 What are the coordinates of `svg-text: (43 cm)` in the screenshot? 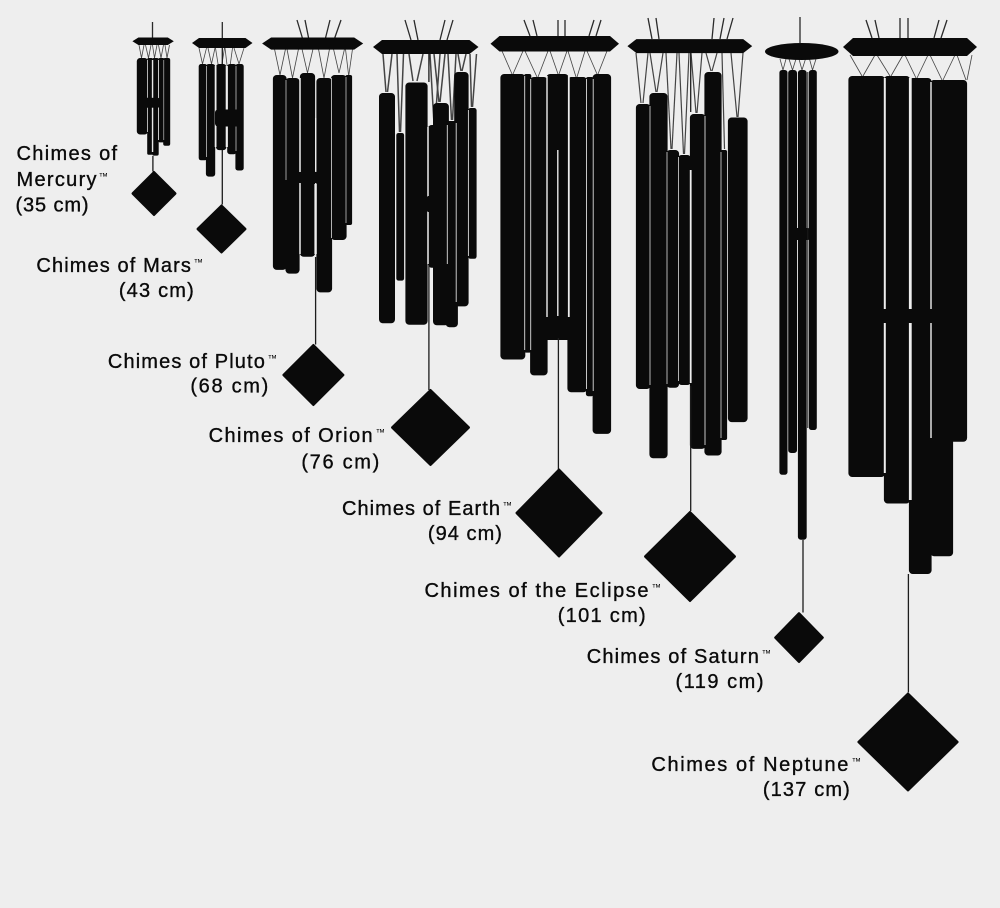 It's located at (157, 291).